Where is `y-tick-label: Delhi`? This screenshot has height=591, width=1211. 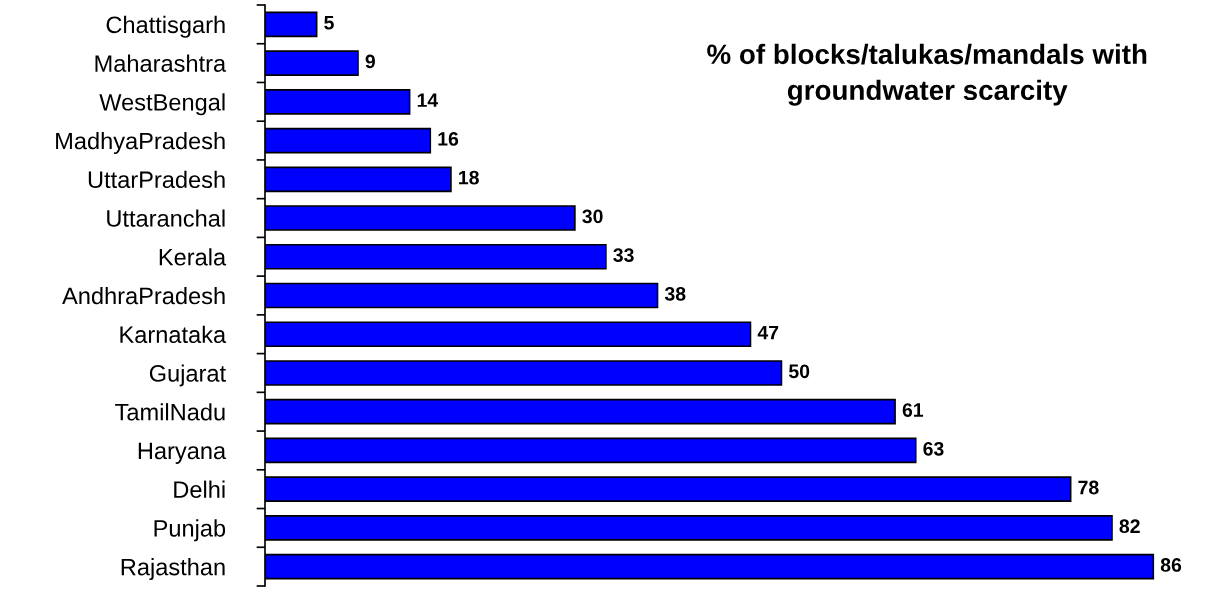 y-tick-label: Delhi is located at coordinates (199, 489).